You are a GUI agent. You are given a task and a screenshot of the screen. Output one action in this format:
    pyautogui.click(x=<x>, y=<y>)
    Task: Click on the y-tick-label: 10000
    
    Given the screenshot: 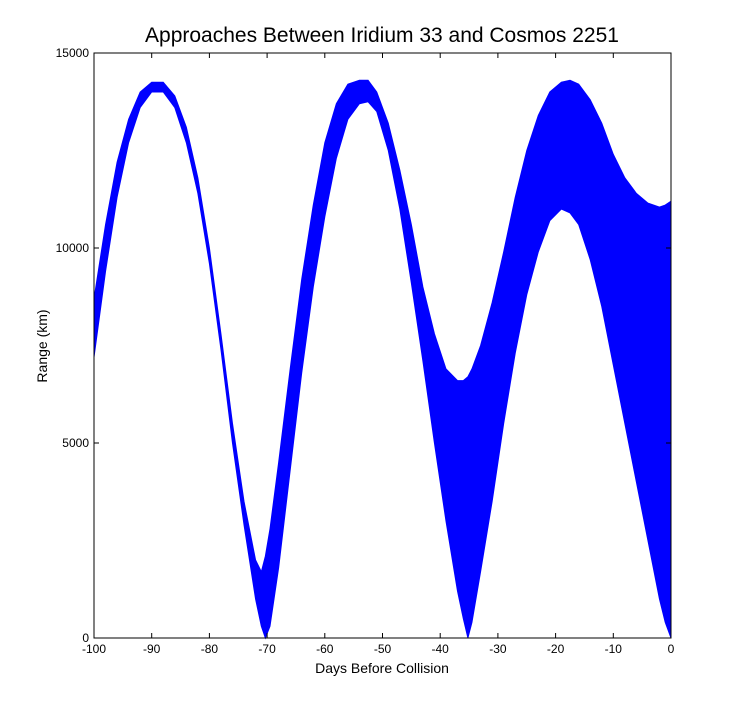 What is the action you would take?
    pyautogui.click(x=73, y=248)
    